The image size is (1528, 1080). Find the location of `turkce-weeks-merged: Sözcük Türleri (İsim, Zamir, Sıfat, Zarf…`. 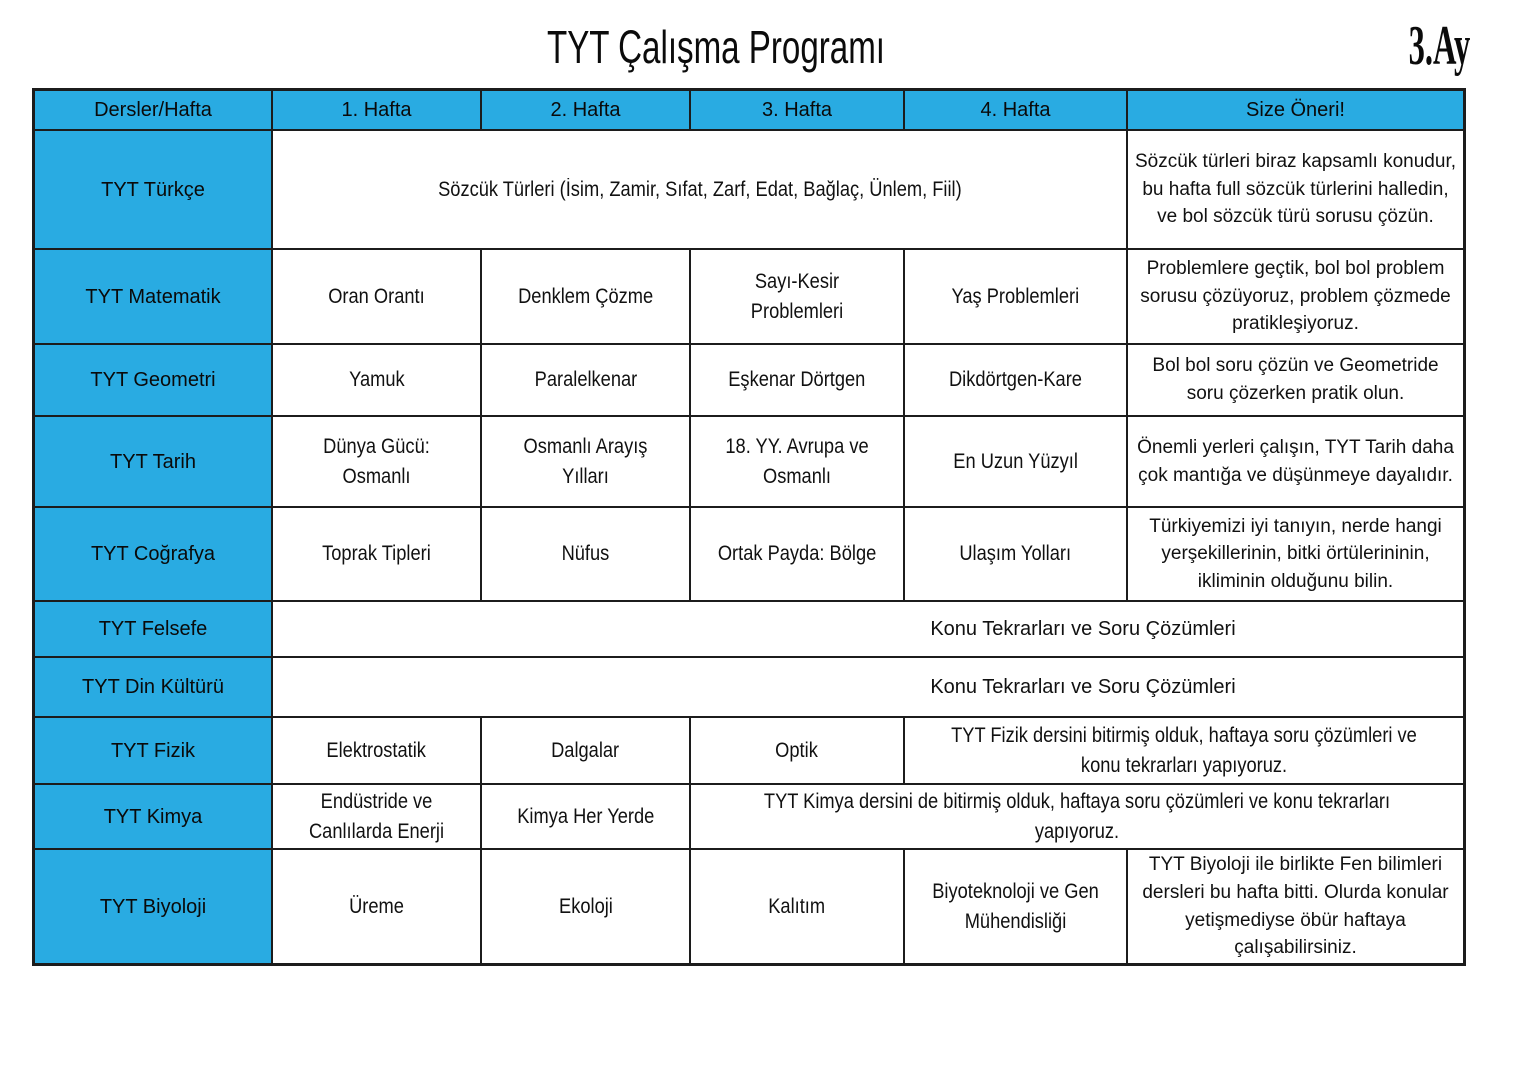

turkce-weeks-merged: Sözcük Türleri (İsim, Zamir, Sıfat, Zarf… is located at coordinates (699, 189).